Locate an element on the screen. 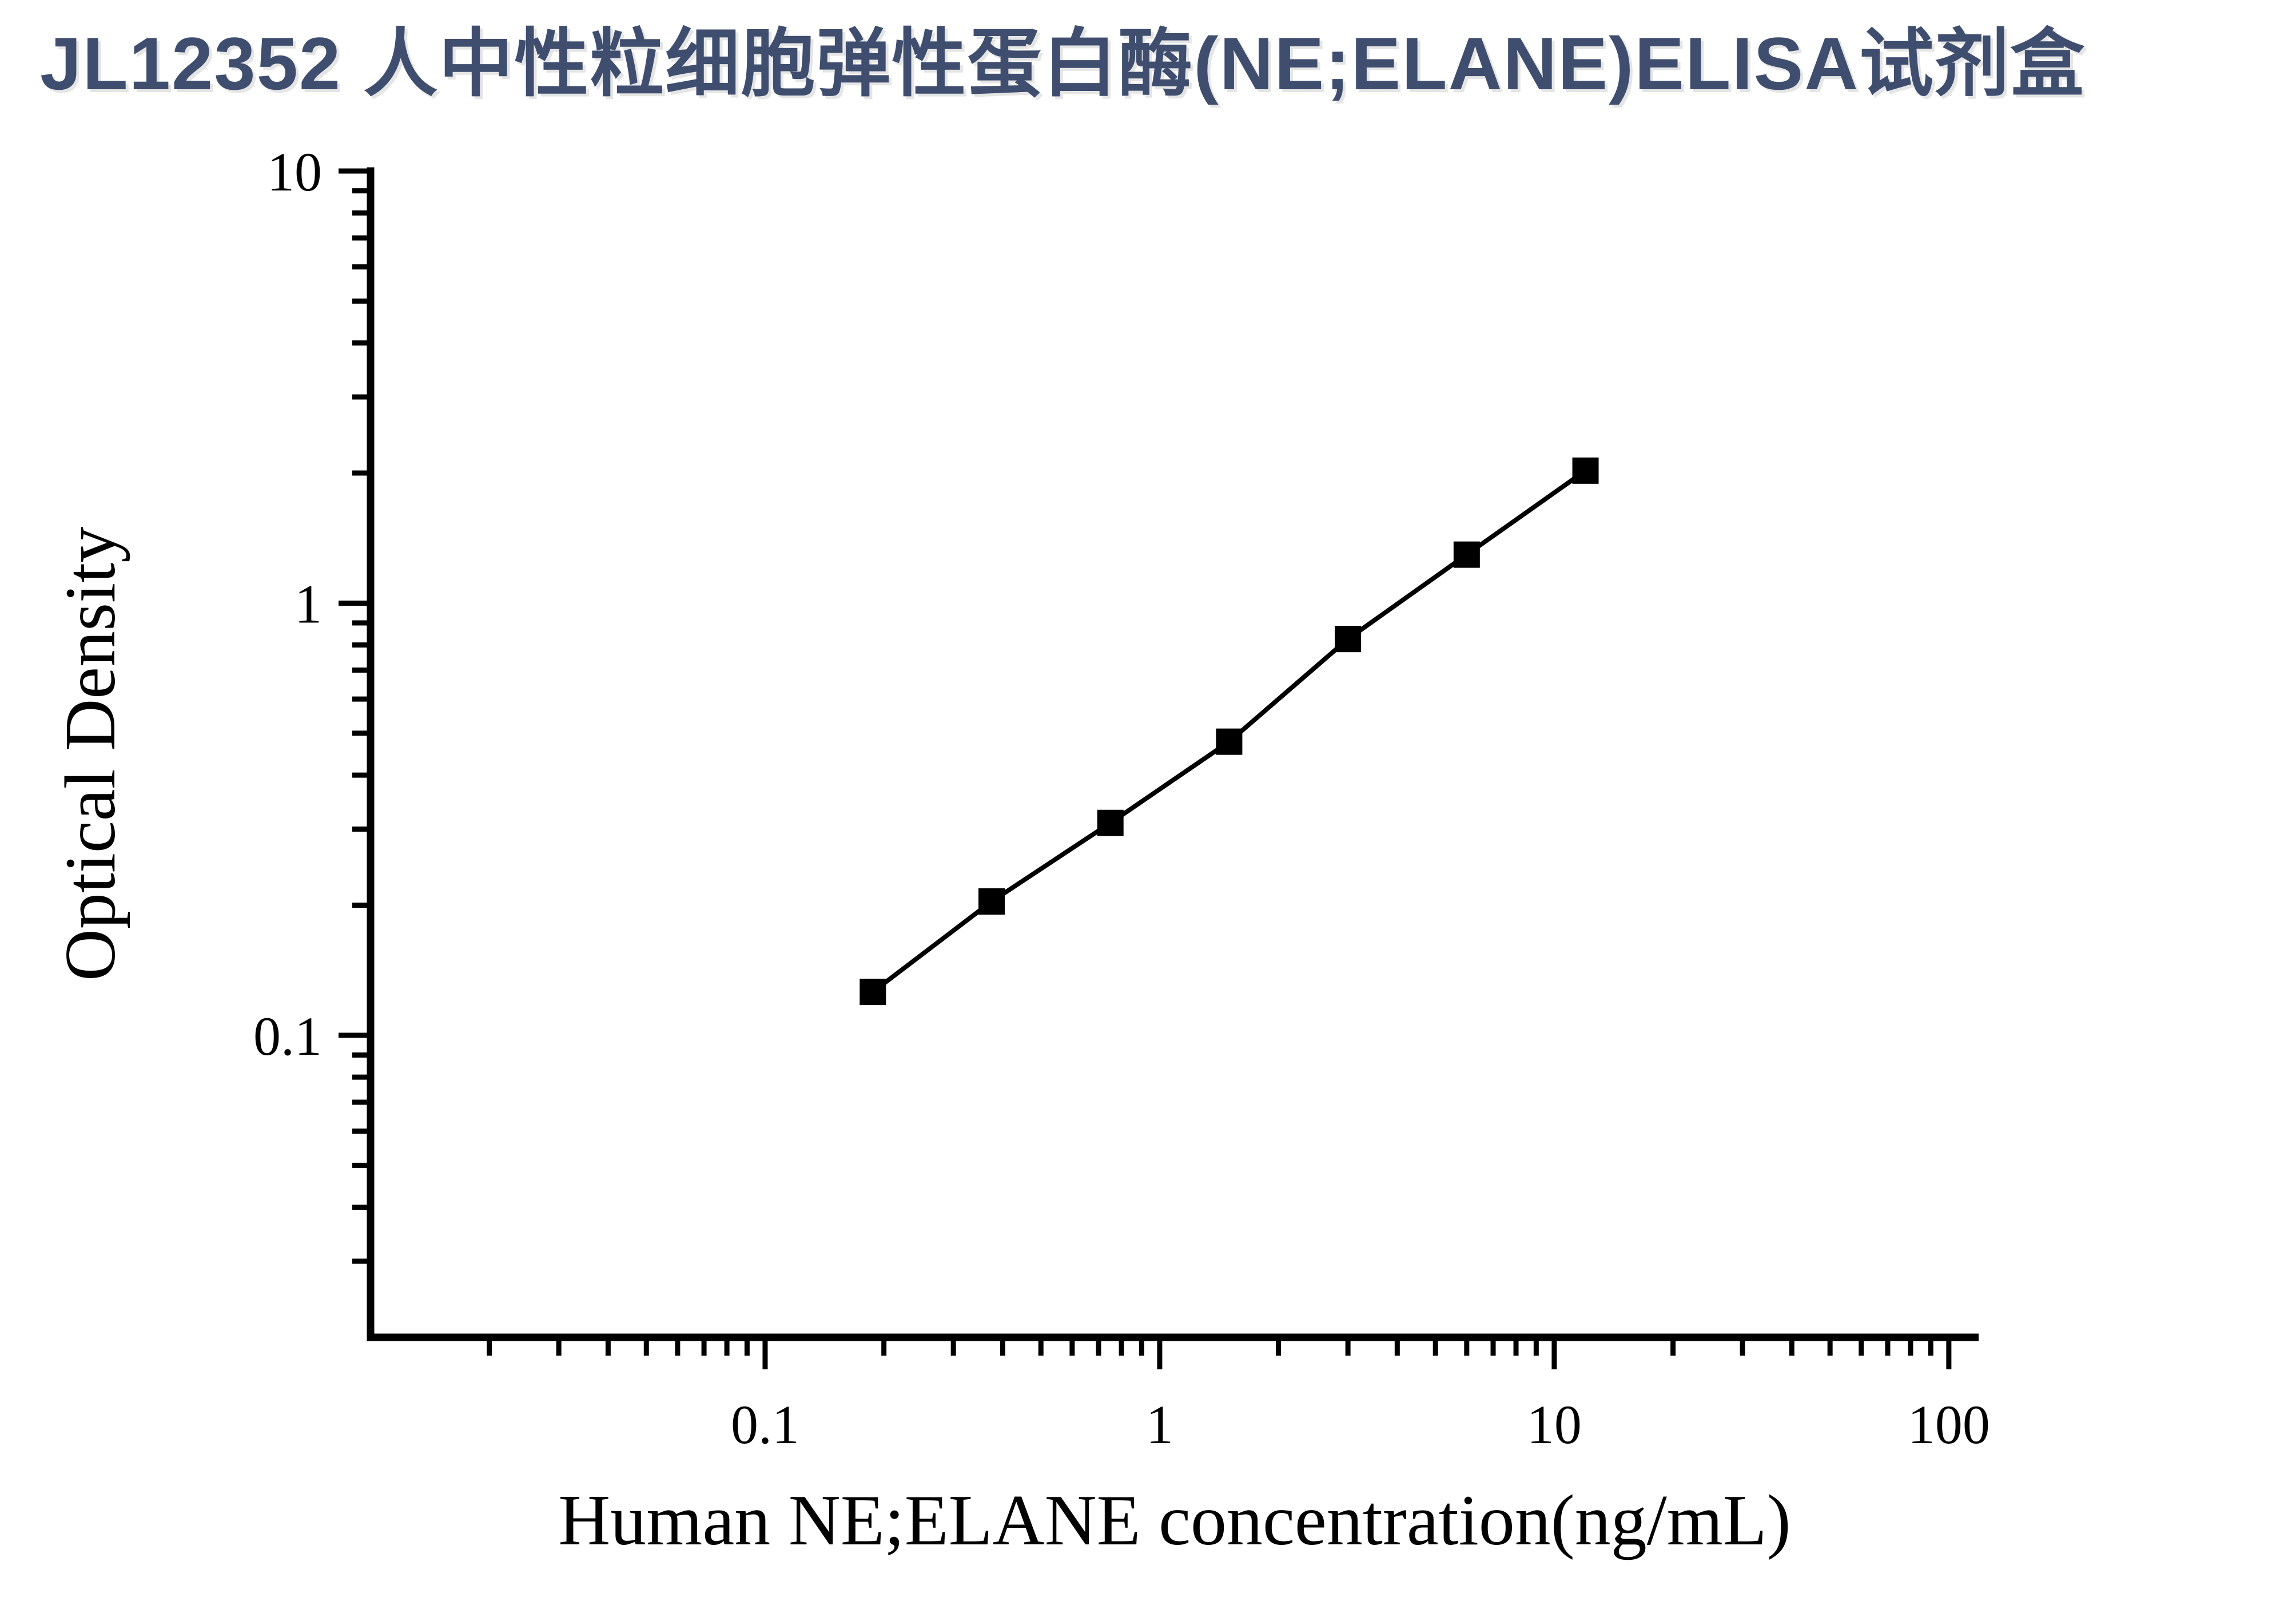  x-tick-label: 0.1 is located at coordinates (765, 1424).